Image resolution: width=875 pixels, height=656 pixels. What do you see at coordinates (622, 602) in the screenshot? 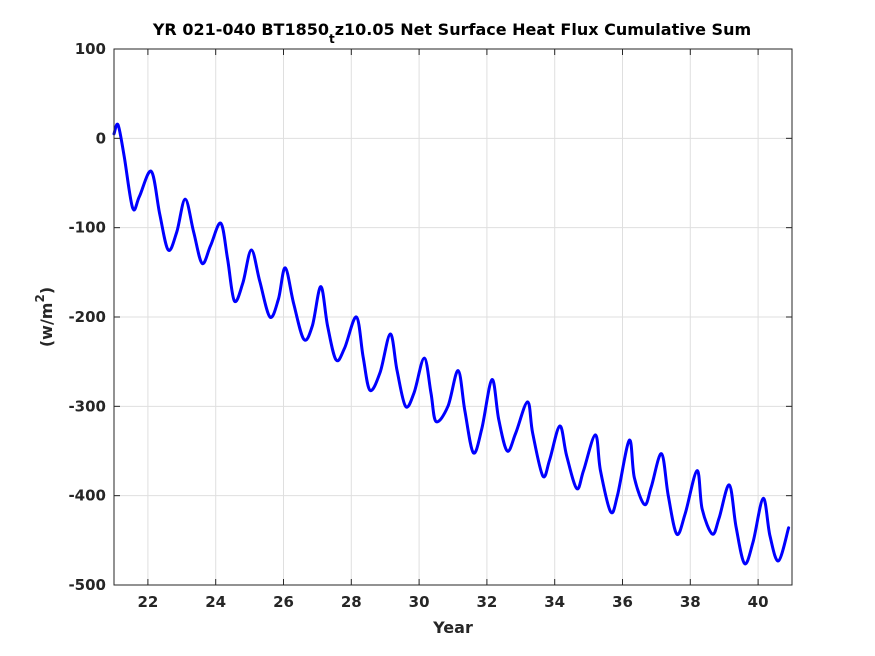
I see `x-tick-label: 36` at bounding box center [622, 602].